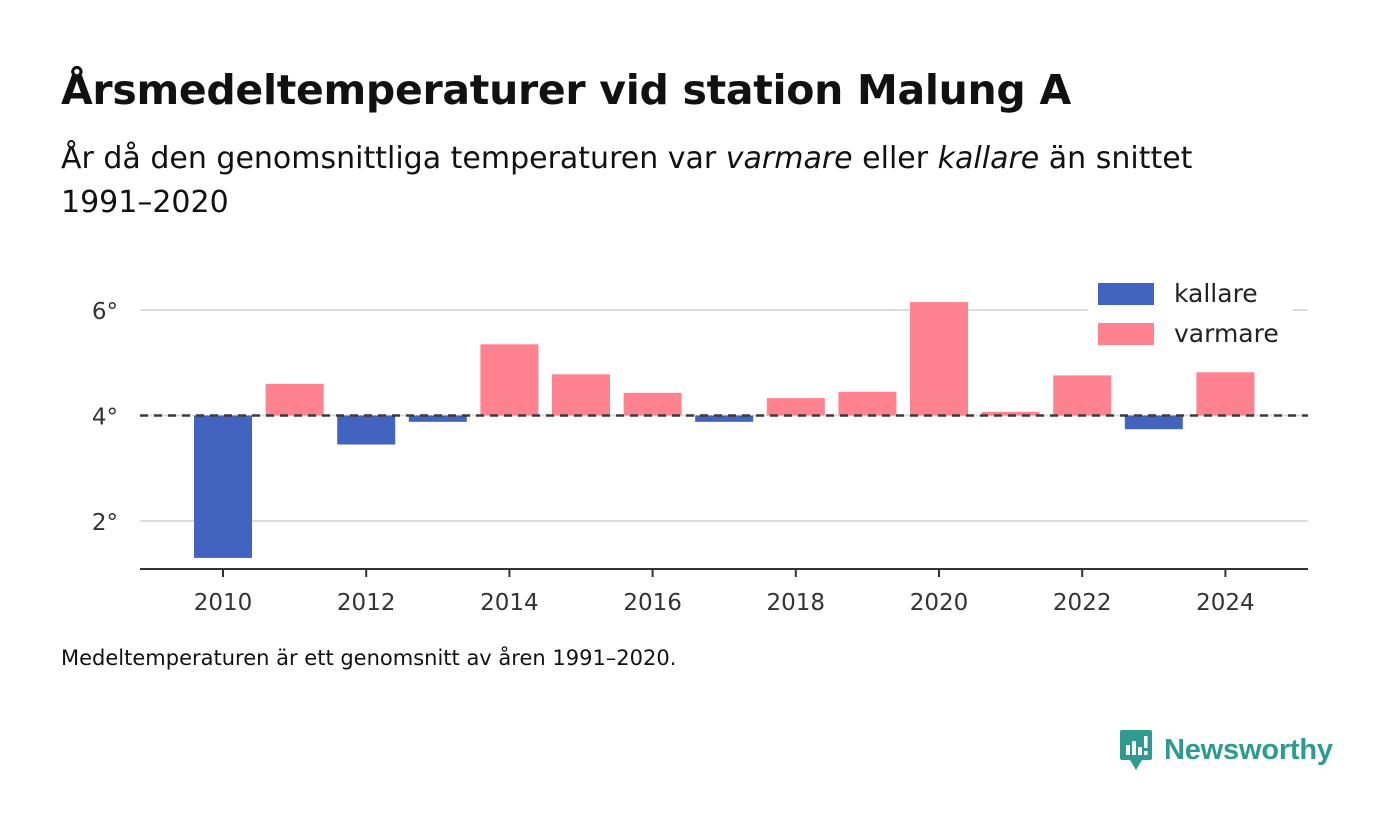 Image resolution: width=1400 pixels, height=831 pixels. What do you see at coordinates (1216, 293) in the screenshot?
I see `legend-label-kallare: kallare` at bounding box center [1216, 293].